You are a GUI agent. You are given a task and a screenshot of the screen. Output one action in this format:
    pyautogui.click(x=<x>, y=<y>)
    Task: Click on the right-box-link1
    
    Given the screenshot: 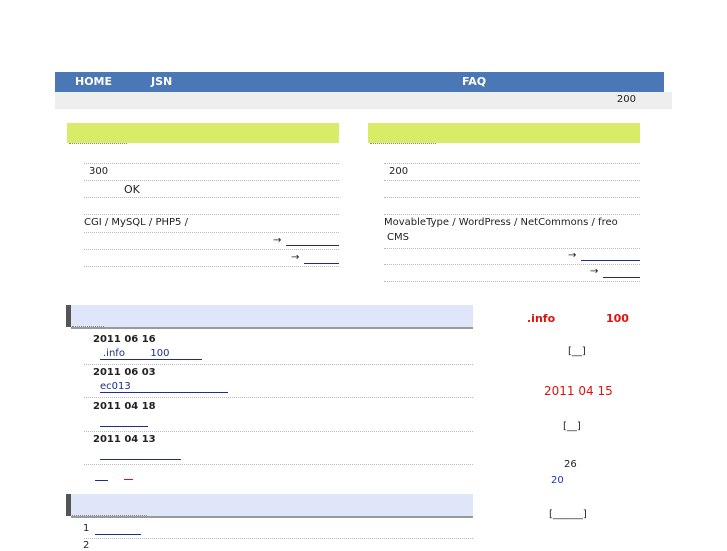 What is the action you would take?
    pyautogui.click(x=610, y=260)
    